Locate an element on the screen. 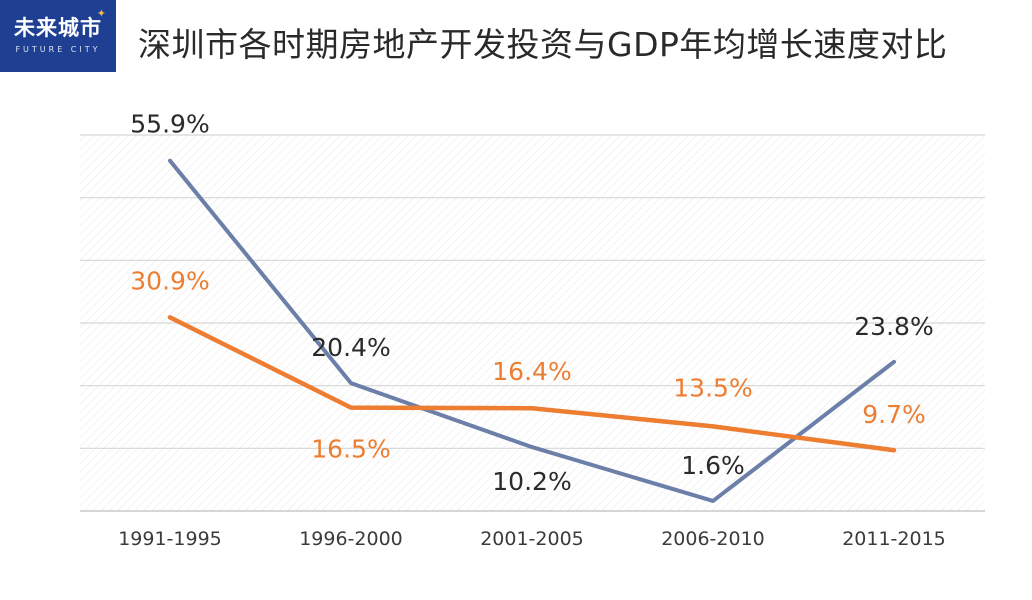 The width and height of the screenshot is (1032, 600). logo-subtext: FUTURE CITY is located at coordinates (58, 49).